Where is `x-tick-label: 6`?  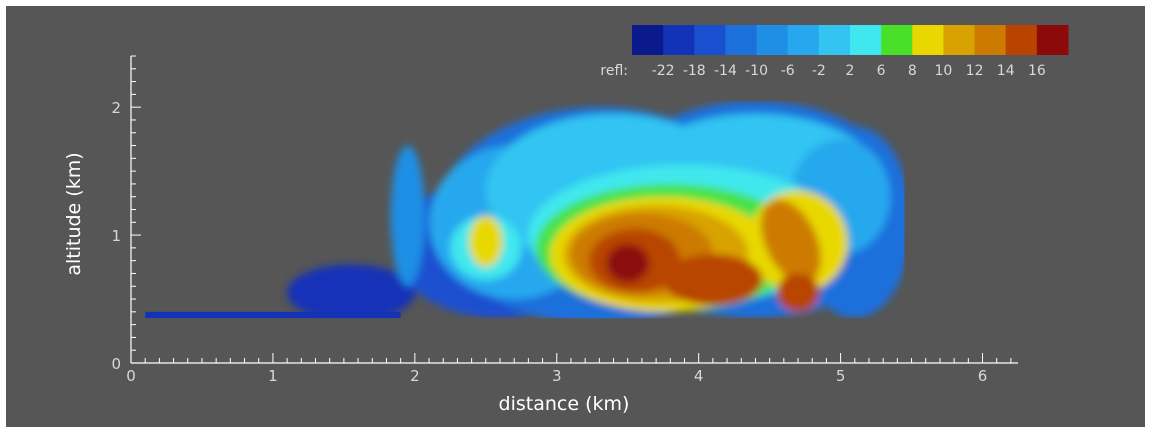 x-tick-label: 6 is located at coordinates (983, 376).